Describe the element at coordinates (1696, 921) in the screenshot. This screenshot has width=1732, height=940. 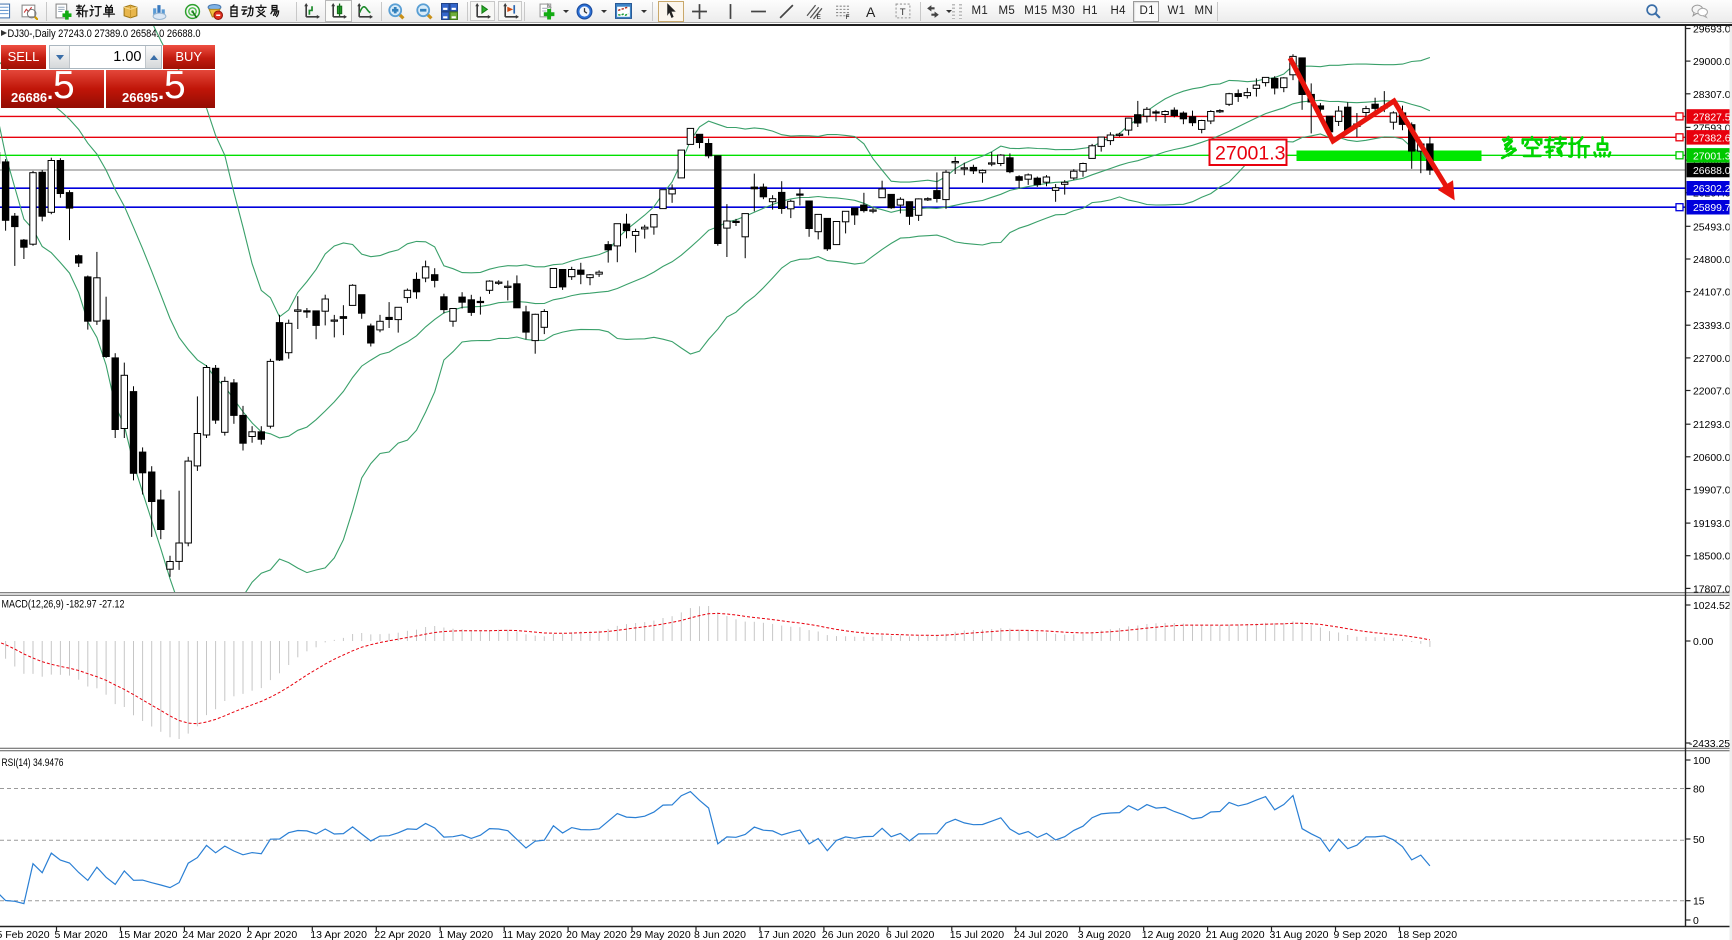
I see `svg-text: 0` at that location.